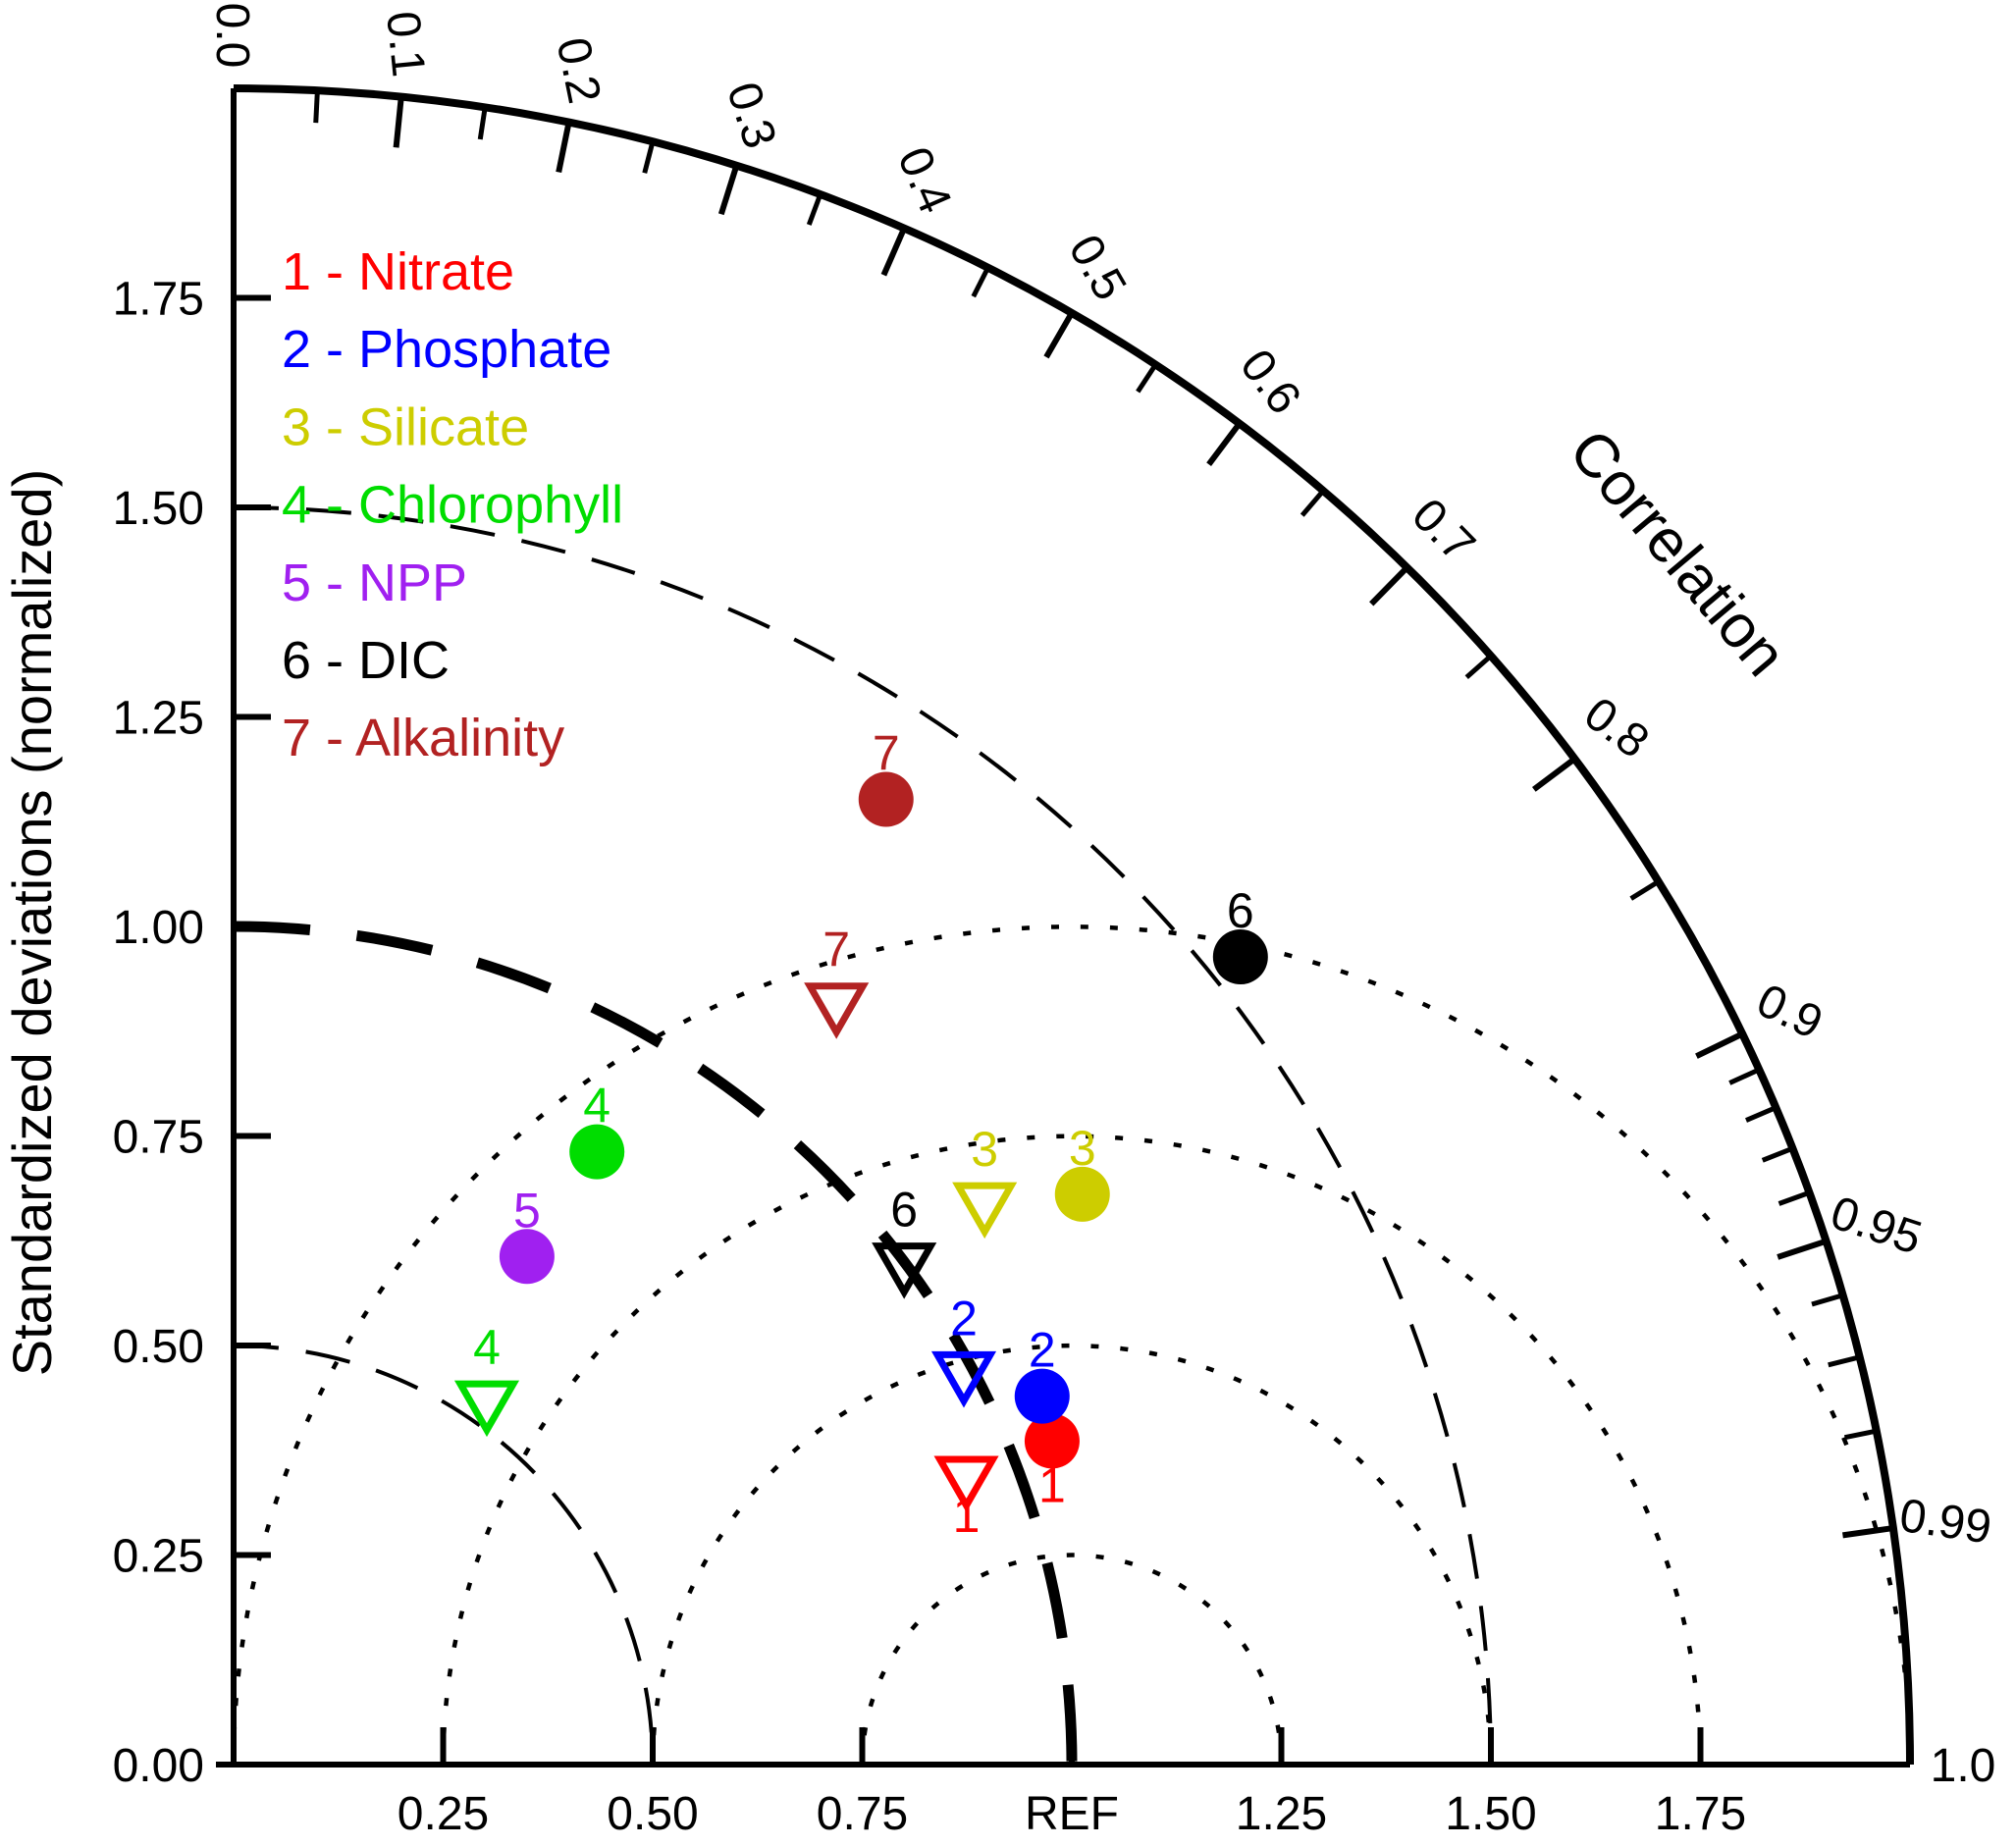 Image resolution: width=2016 pixels, height=1847 pixels. What do you see at coordinates (1270, 382) in the screenshot?
I see `corr-tick-label-0.6: 0.6` at bounding box center [1270, 382].